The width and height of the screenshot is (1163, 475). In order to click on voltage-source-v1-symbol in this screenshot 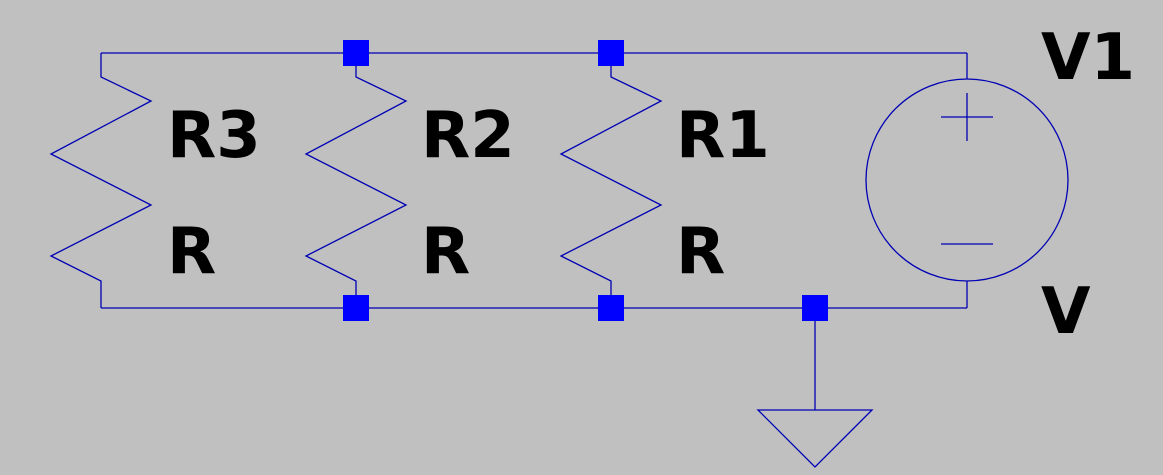, I will do `click(967, 180)`.